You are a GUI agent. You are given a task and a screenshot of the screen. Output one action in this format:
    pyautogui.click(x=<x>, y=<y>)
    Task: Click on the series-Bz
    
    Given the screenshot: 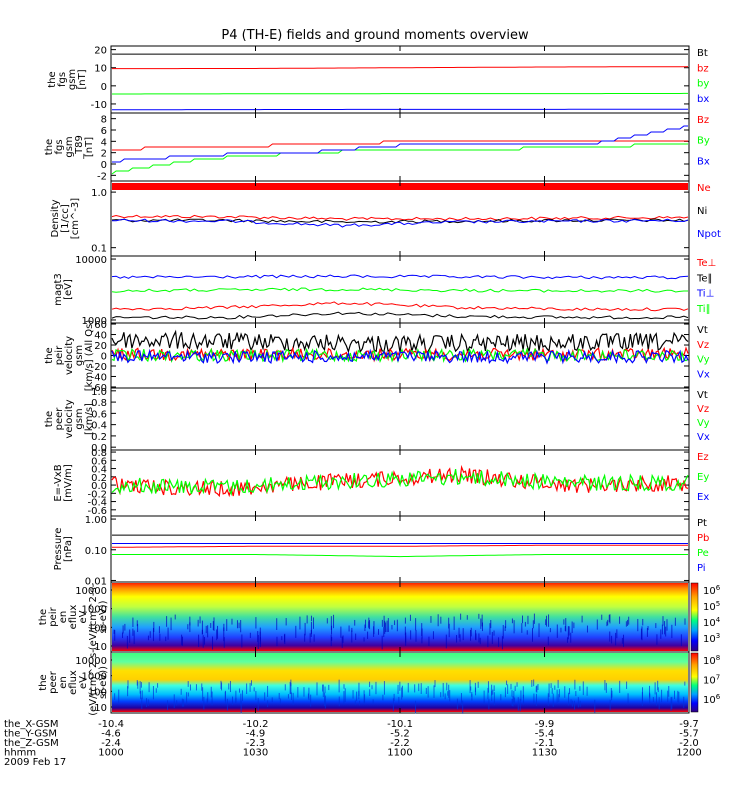 What is the action you would take?
    pyautogui.click(x=400, y=145)
    